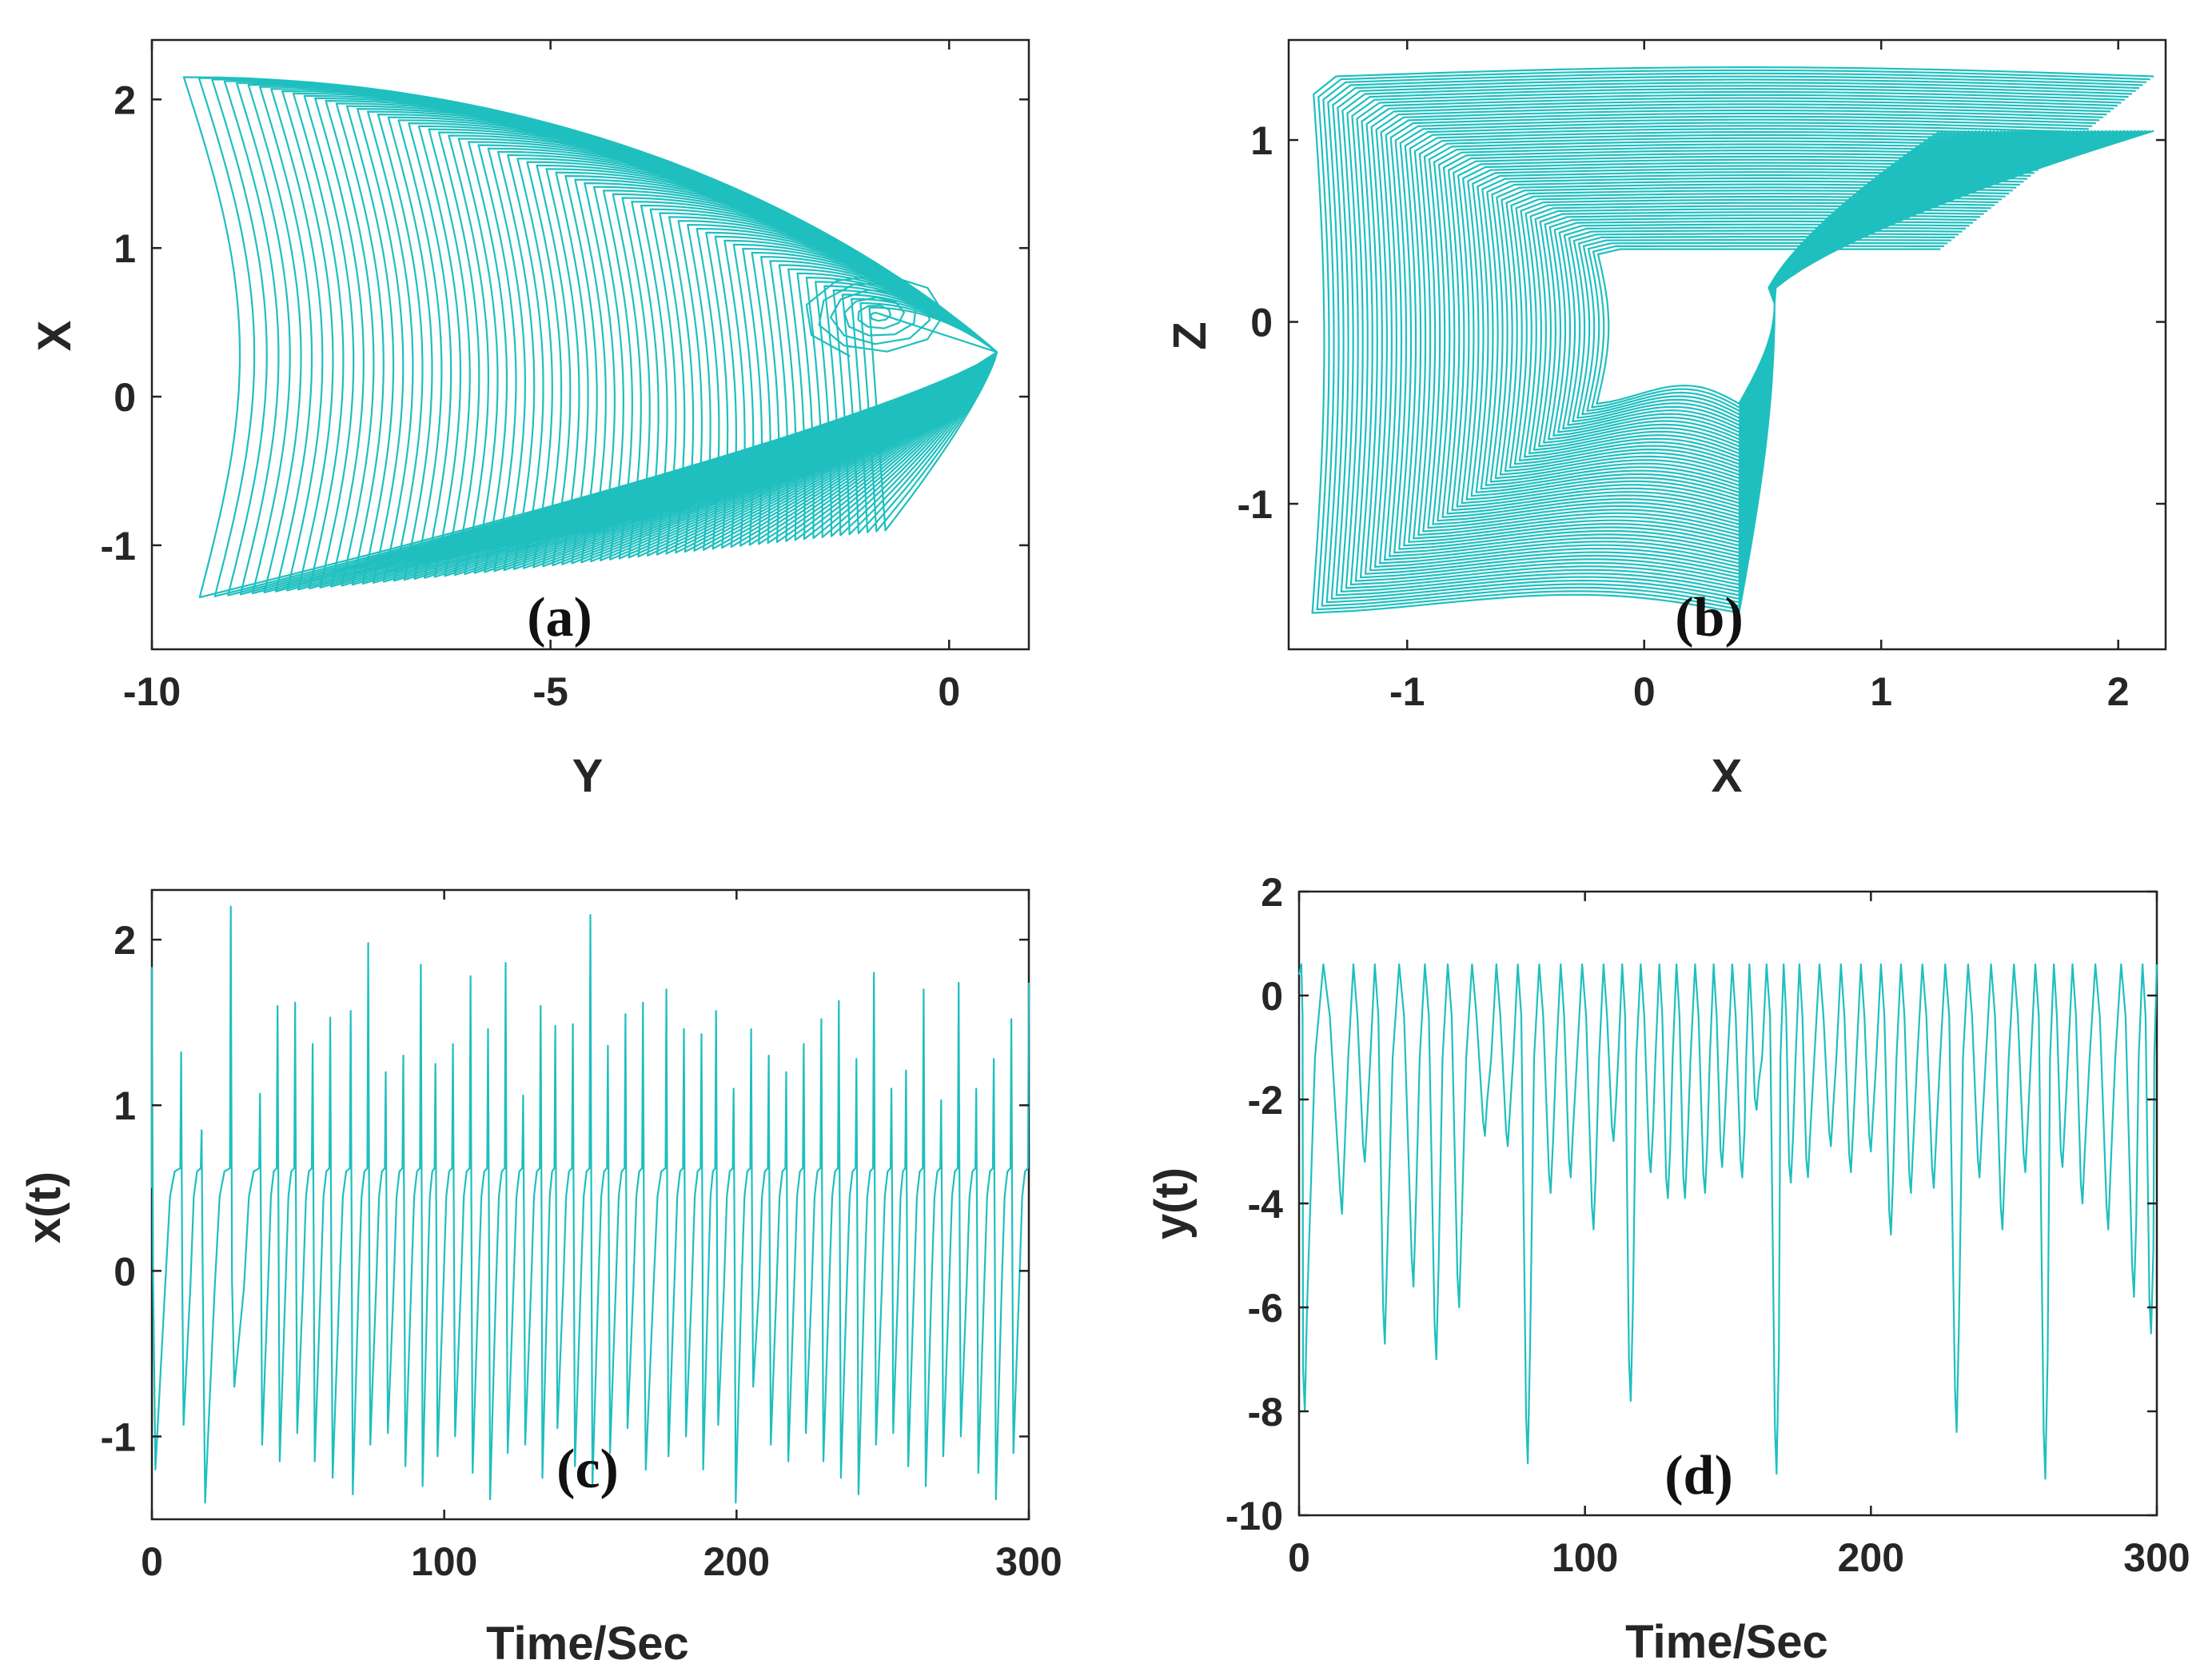 The width and height of the screenshot is (2212, 1680). I want to click on xtick-label-a-1: -5, so click(550, 692).